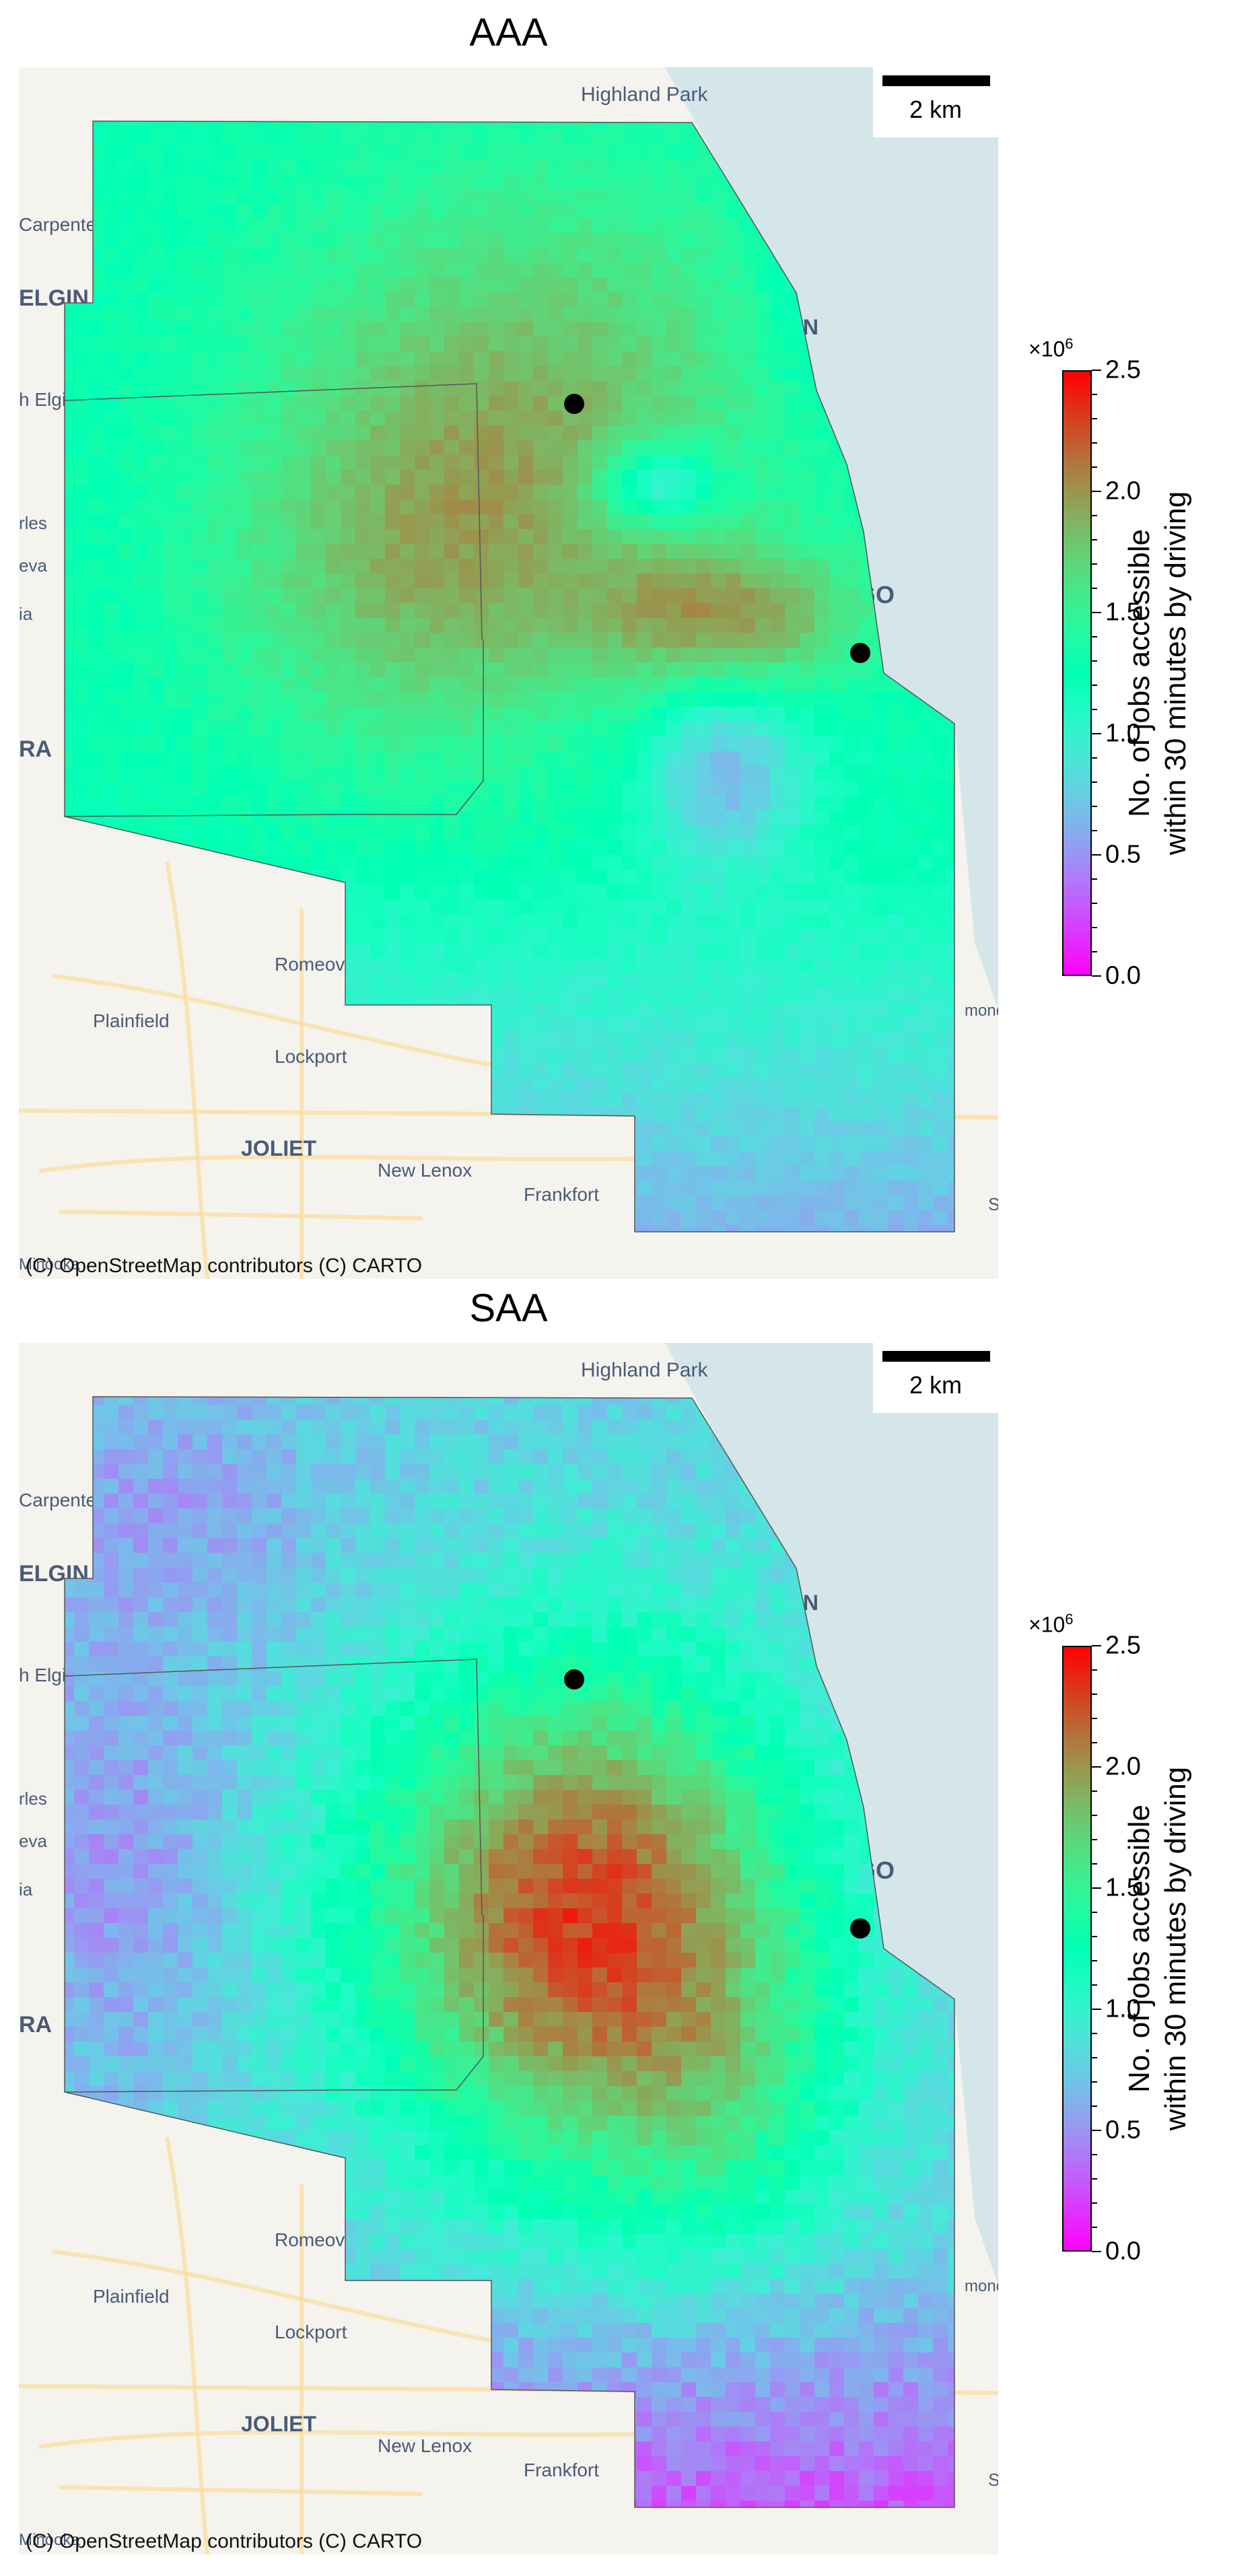  Describe the element at coordinates (1123, 369) in the screenshot. I see `colorbar-tick-label: 2.5` at that location.